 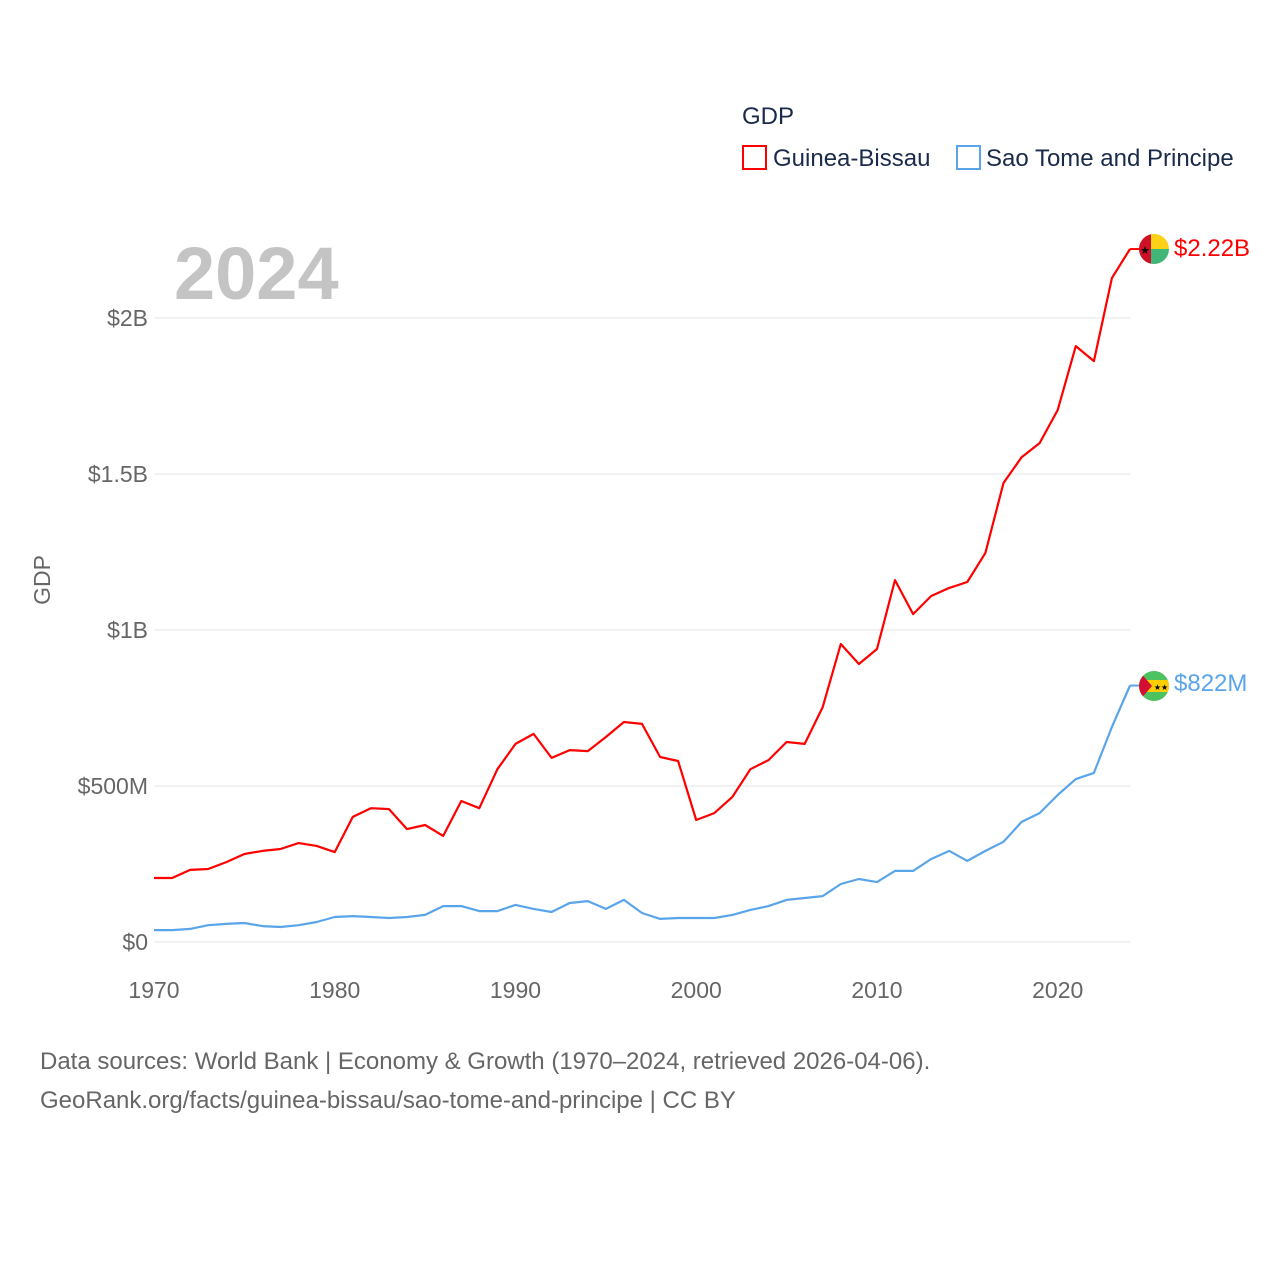 I want to click on y-tick-label: $1B, so click(x=127, y=630).